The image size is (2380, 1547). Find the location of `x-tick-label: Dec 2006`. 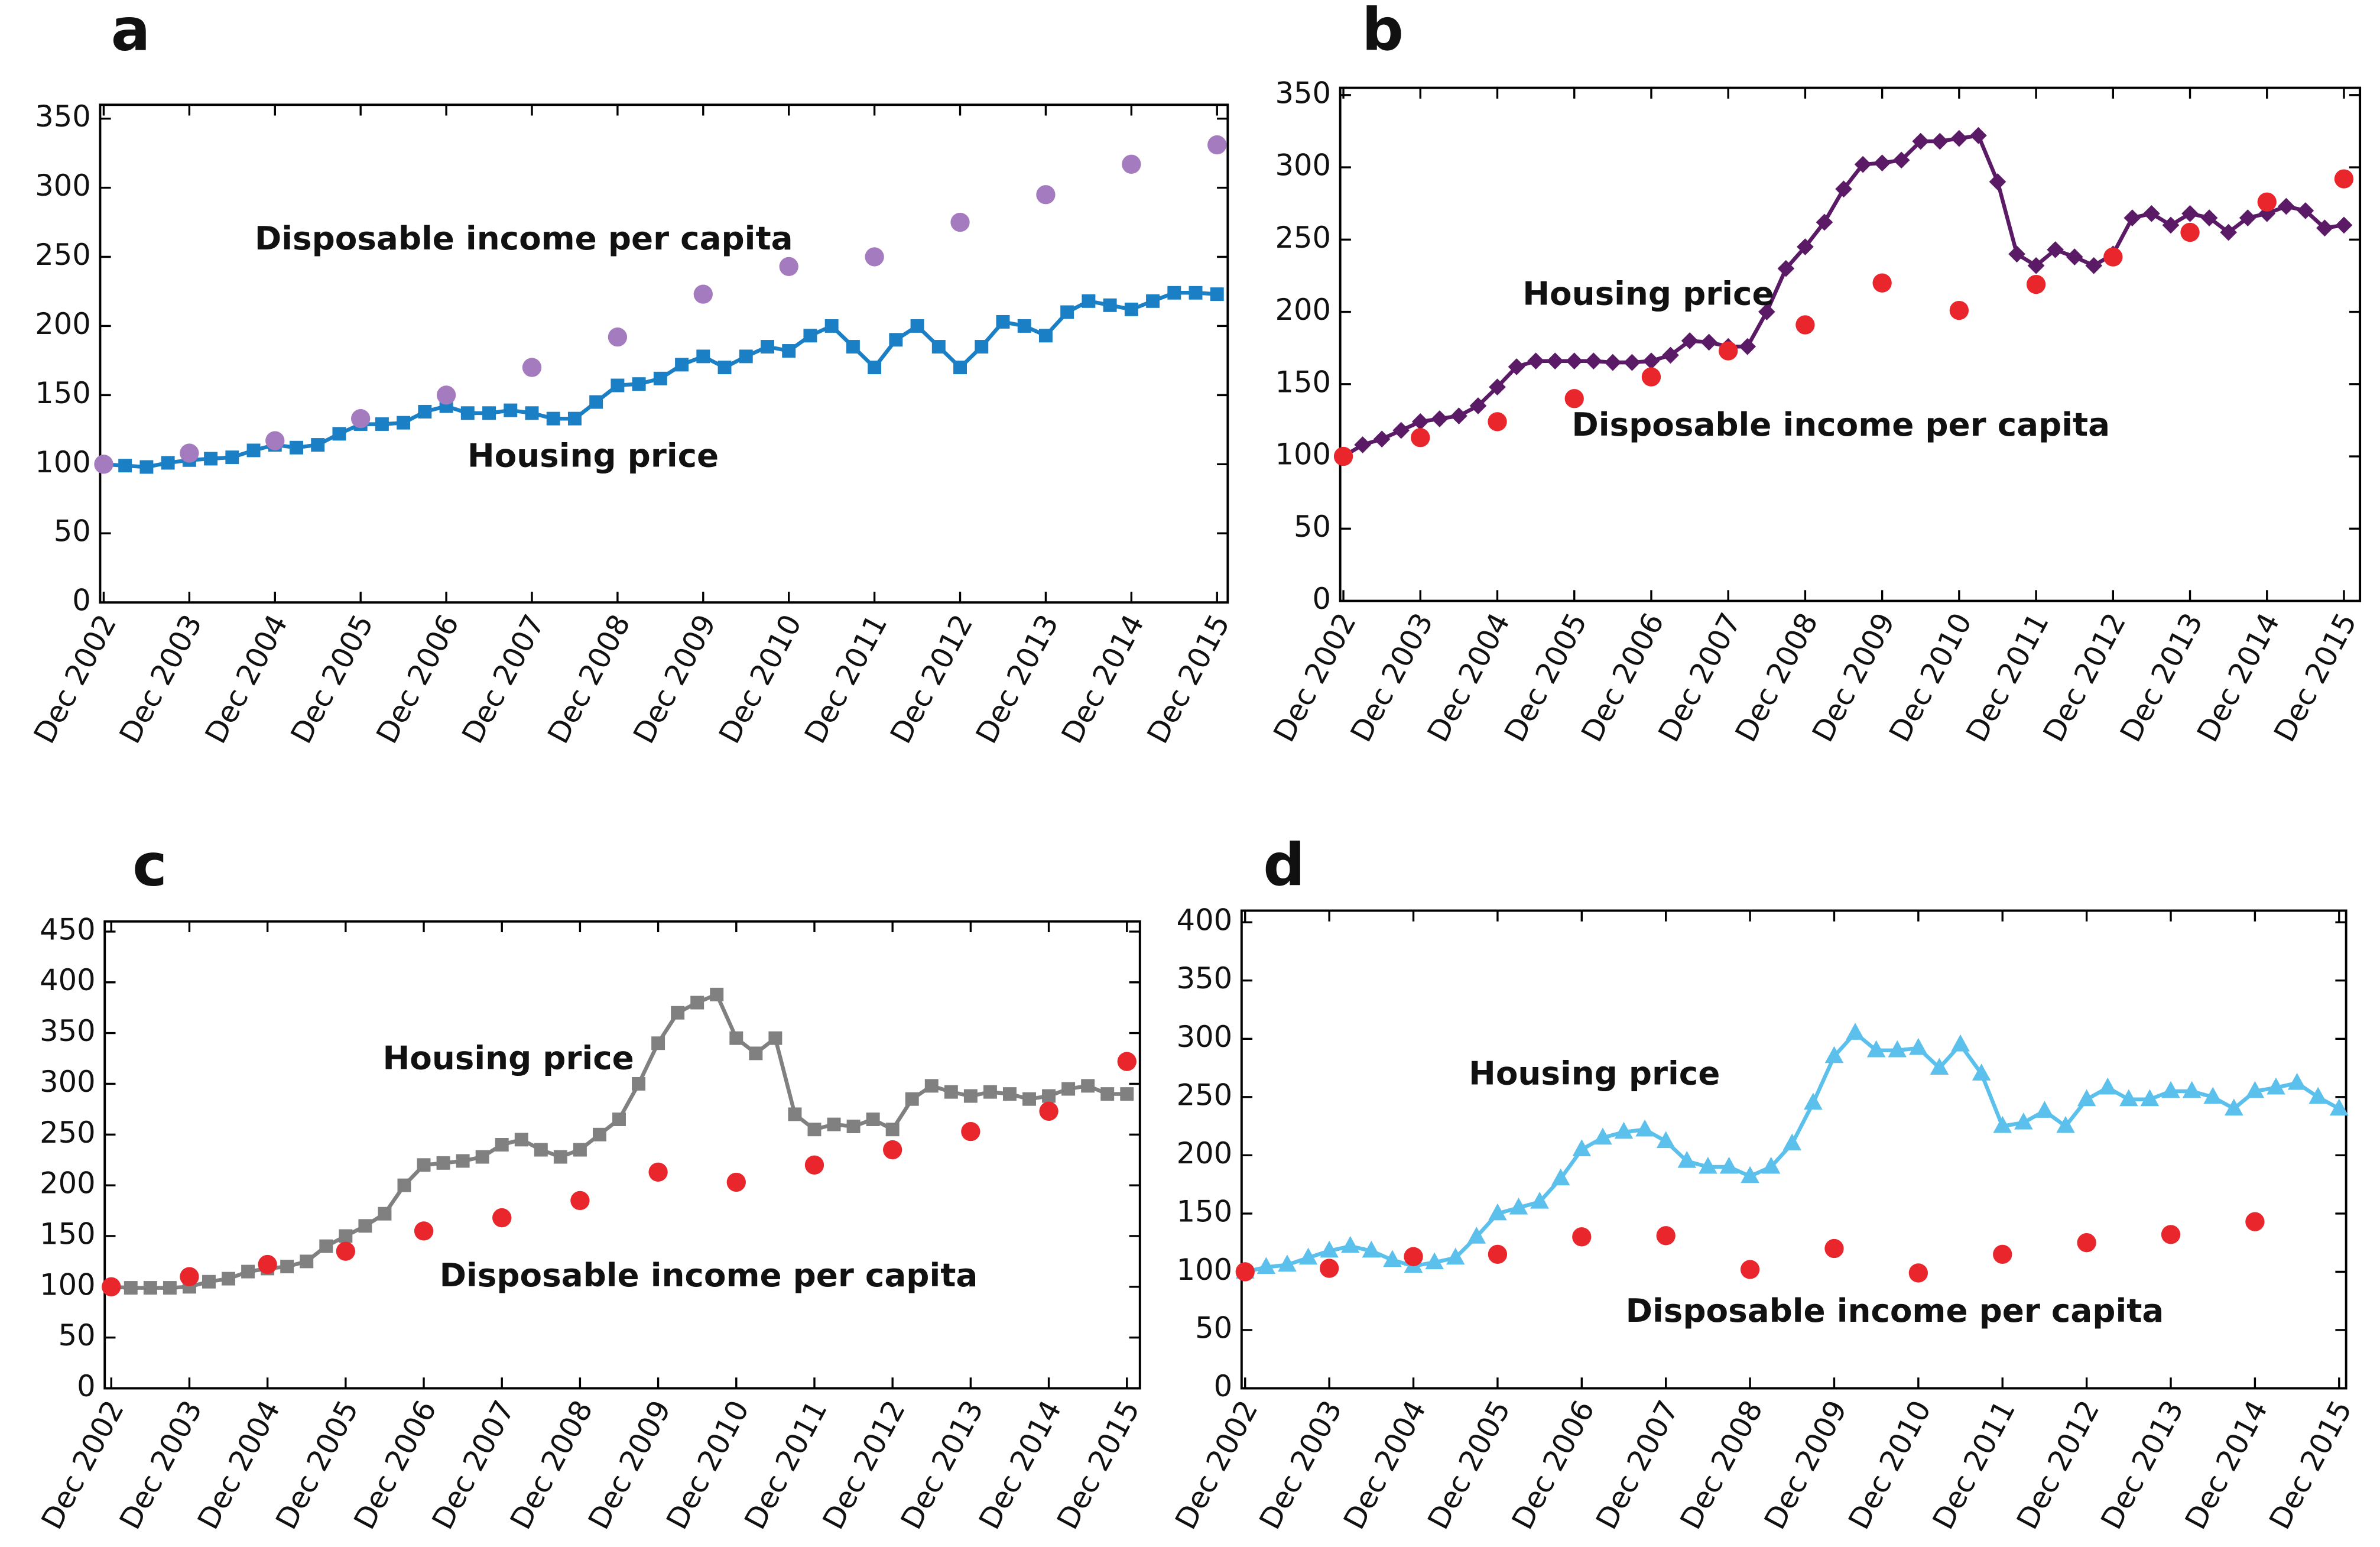

x-tick-label: Dec 2006 is located at coordinates (418, 679).